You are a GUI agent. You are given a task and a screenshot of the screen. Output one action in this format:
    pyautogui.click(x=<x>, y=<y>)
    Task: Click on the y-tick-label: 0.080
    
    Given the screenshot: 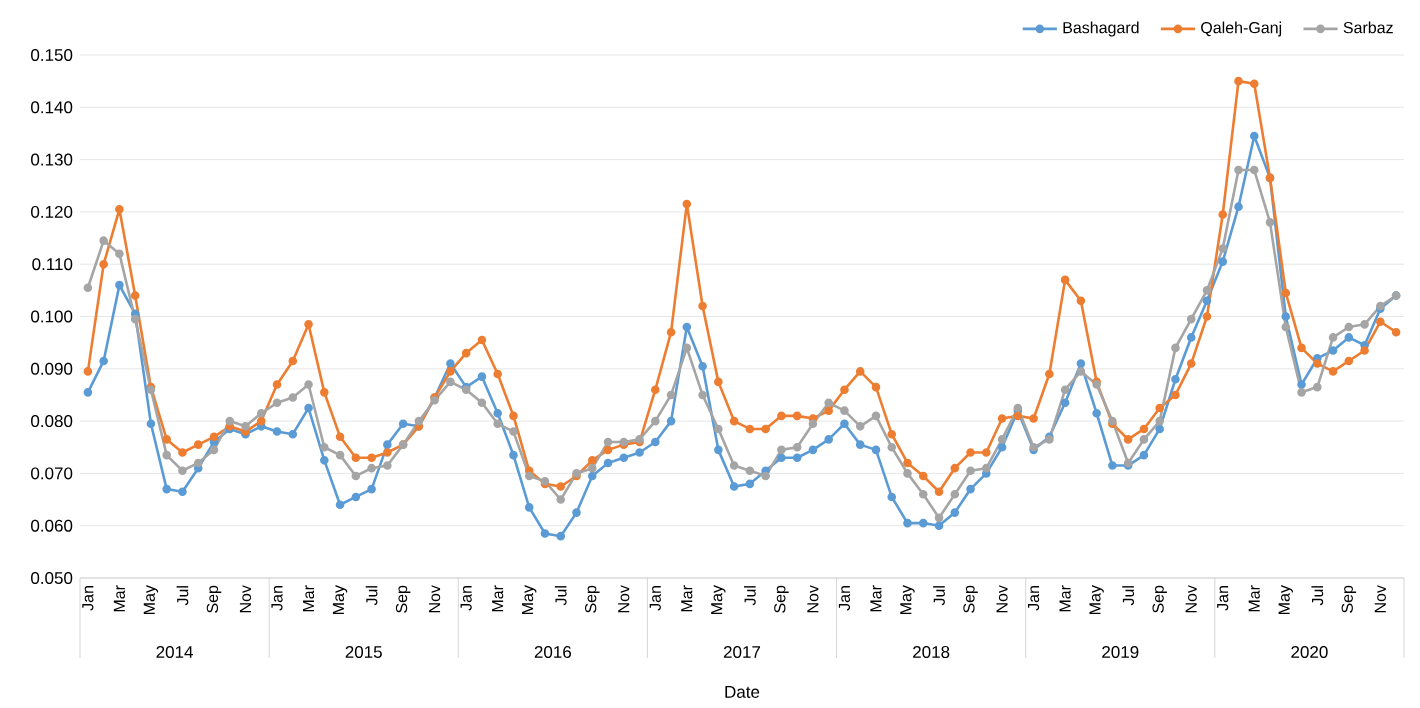 What is the action you would take?
    pyautogui.click(x=52, y=421)
    